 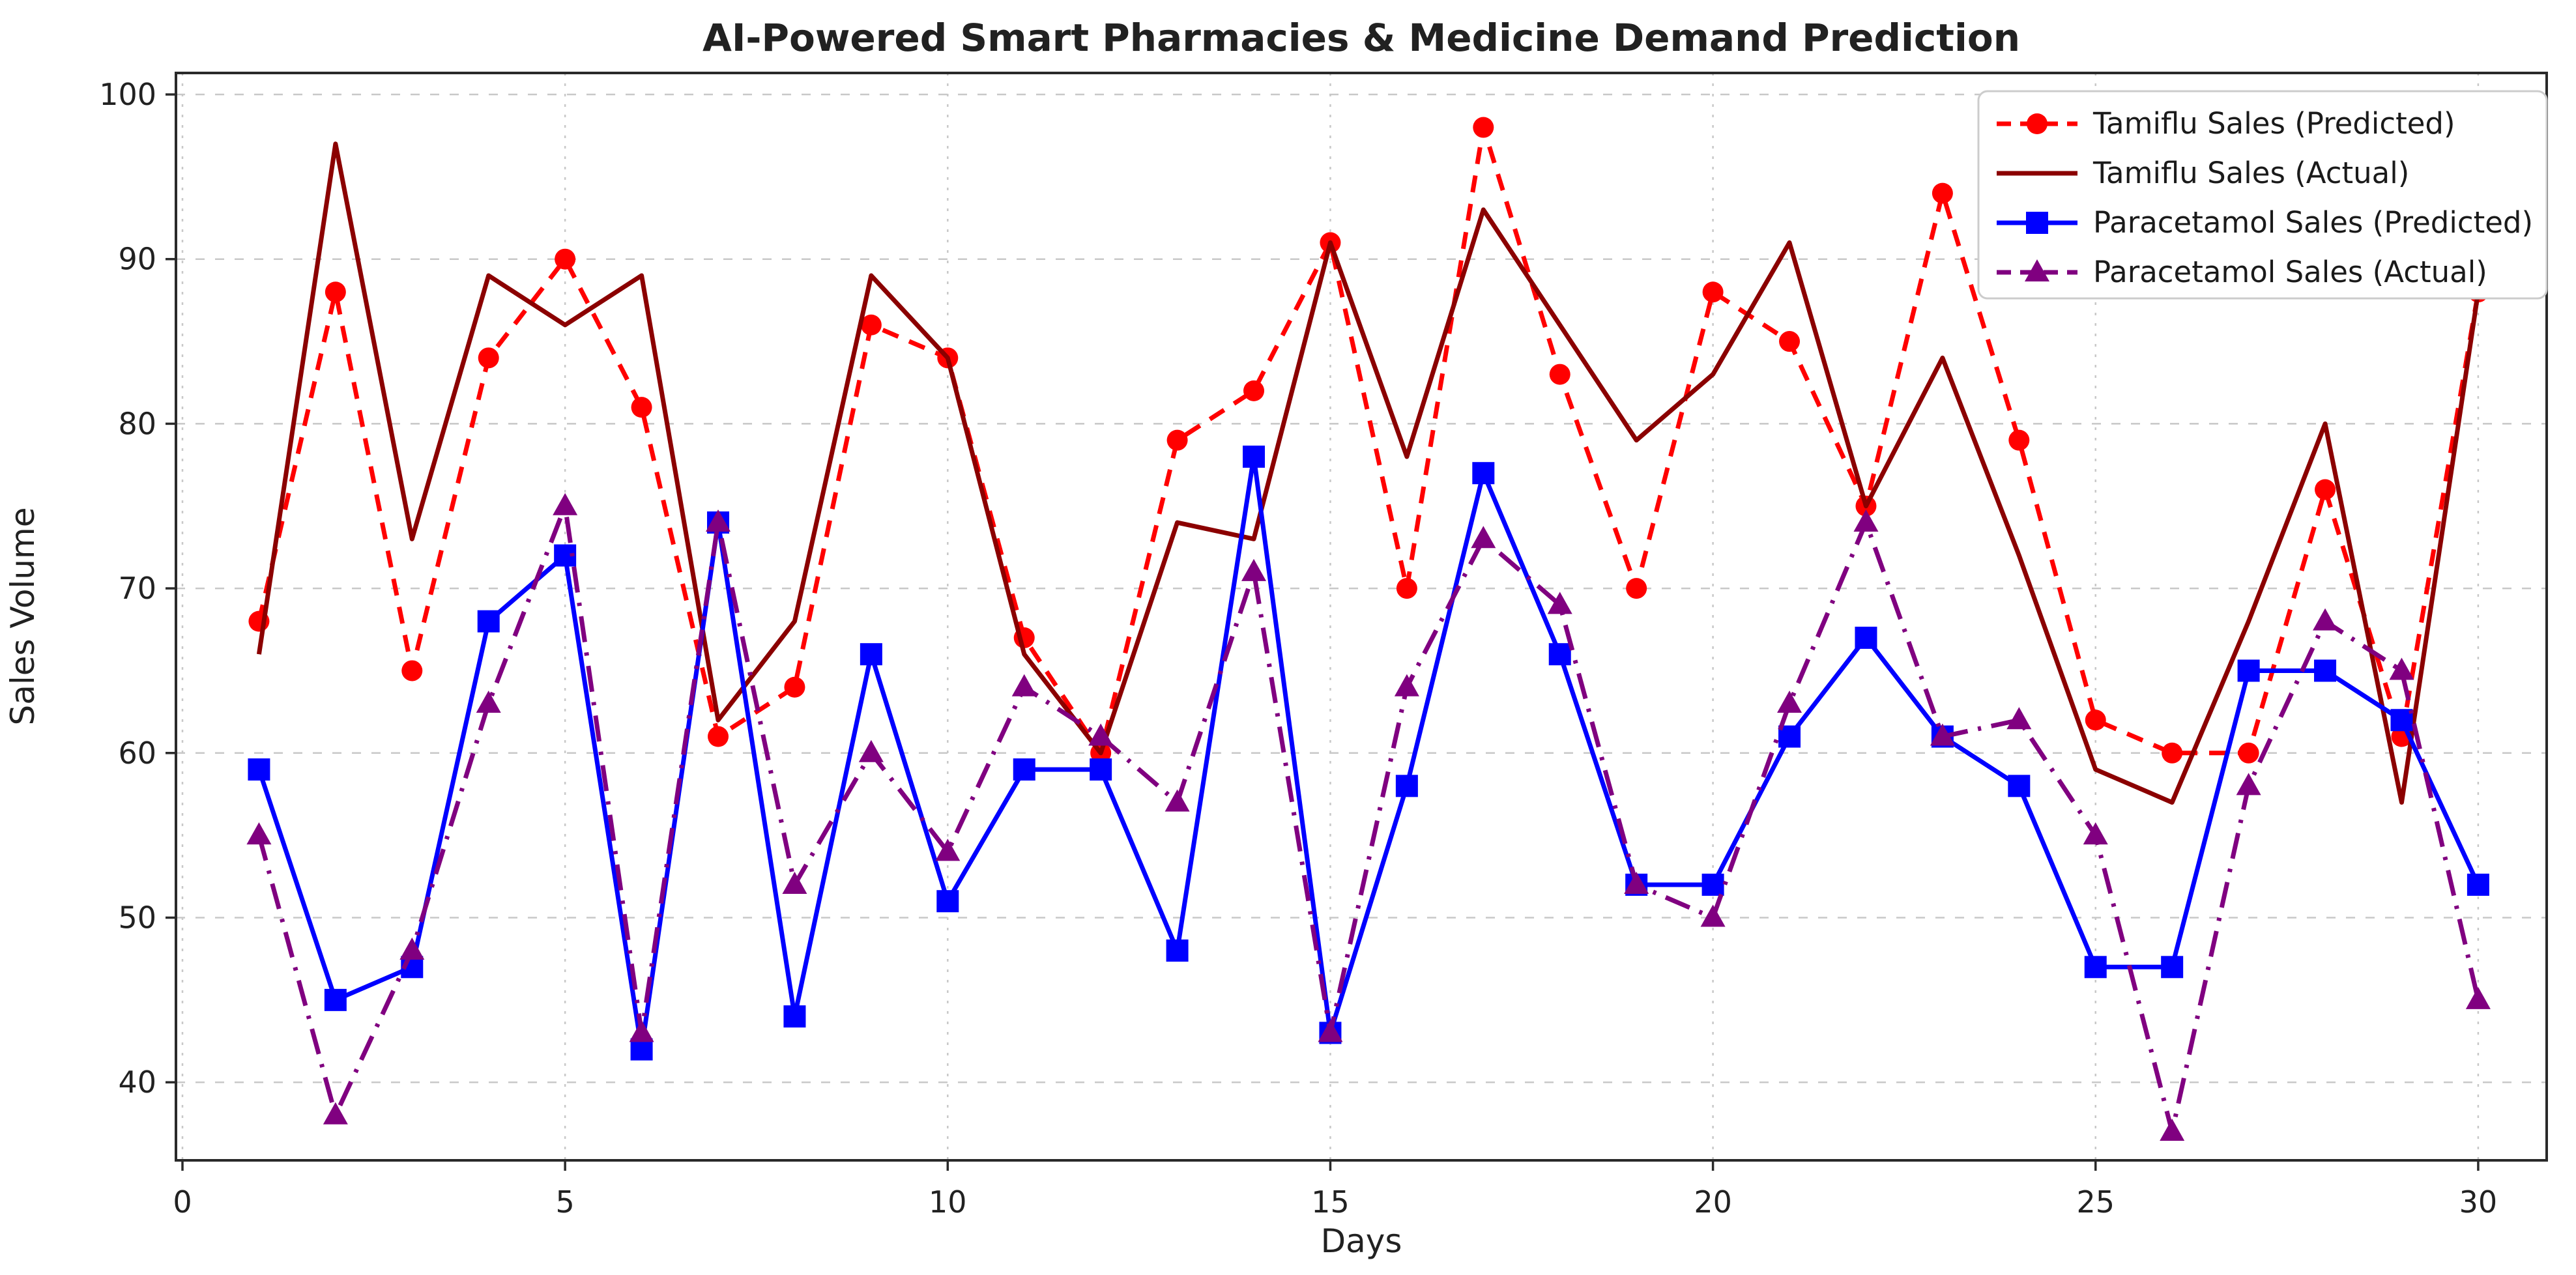 What do you see at coordinates (2313, 222) in the screenshot?
I see `paracetamol-sales-predicted-legend-label: Paracetamol Sales (Predicted)` at bounding box center [2313, 222].